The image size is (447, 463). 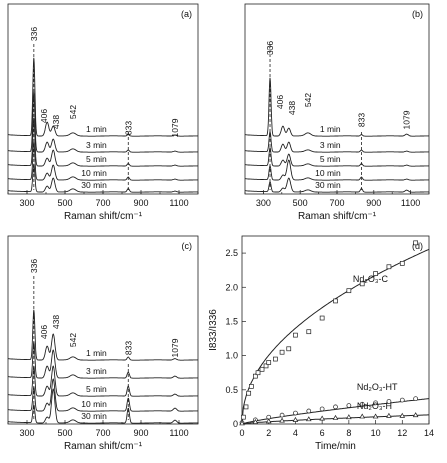 What do you see at coordinates (235, 424) in the screenshot?
I see `y-tick-label: 0` at bounding box center [235, 424].